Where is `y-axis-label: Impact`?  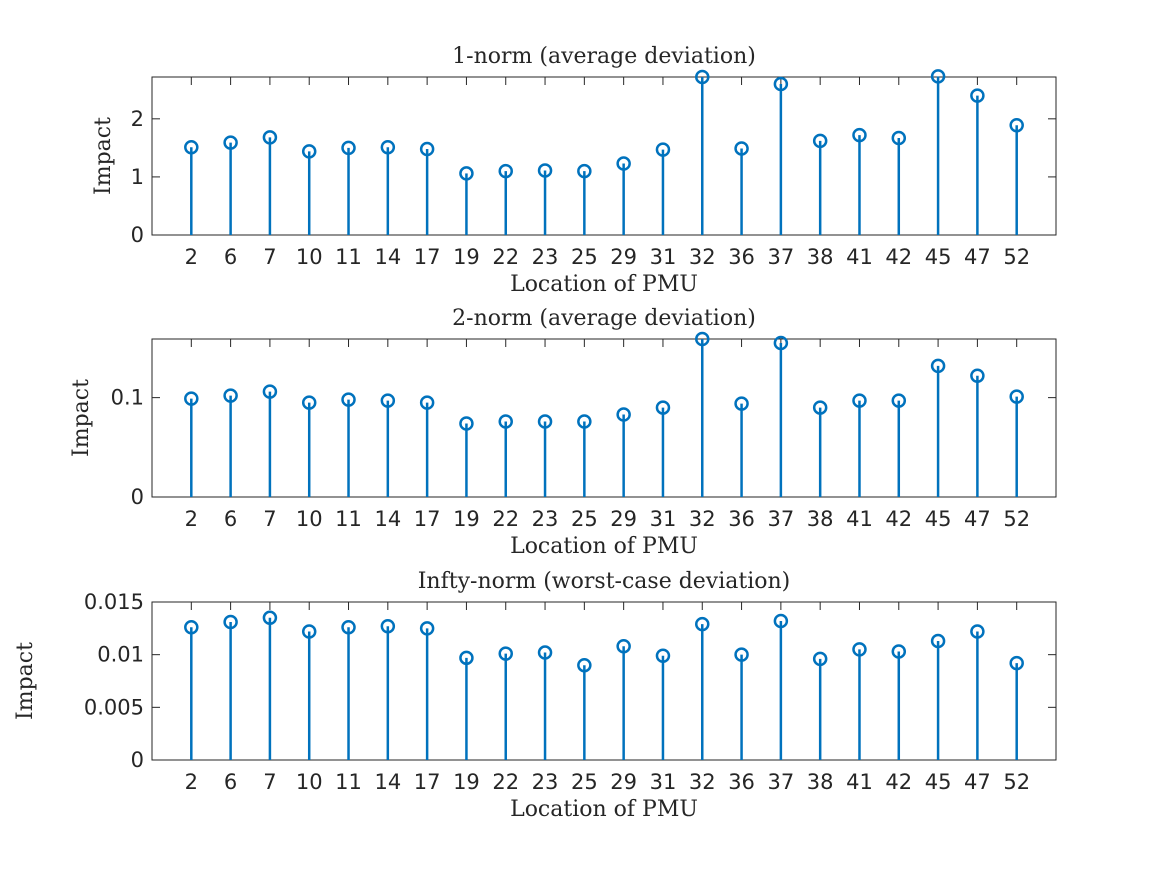 y-axis-label: Impact is located at coordinates (103, 156).